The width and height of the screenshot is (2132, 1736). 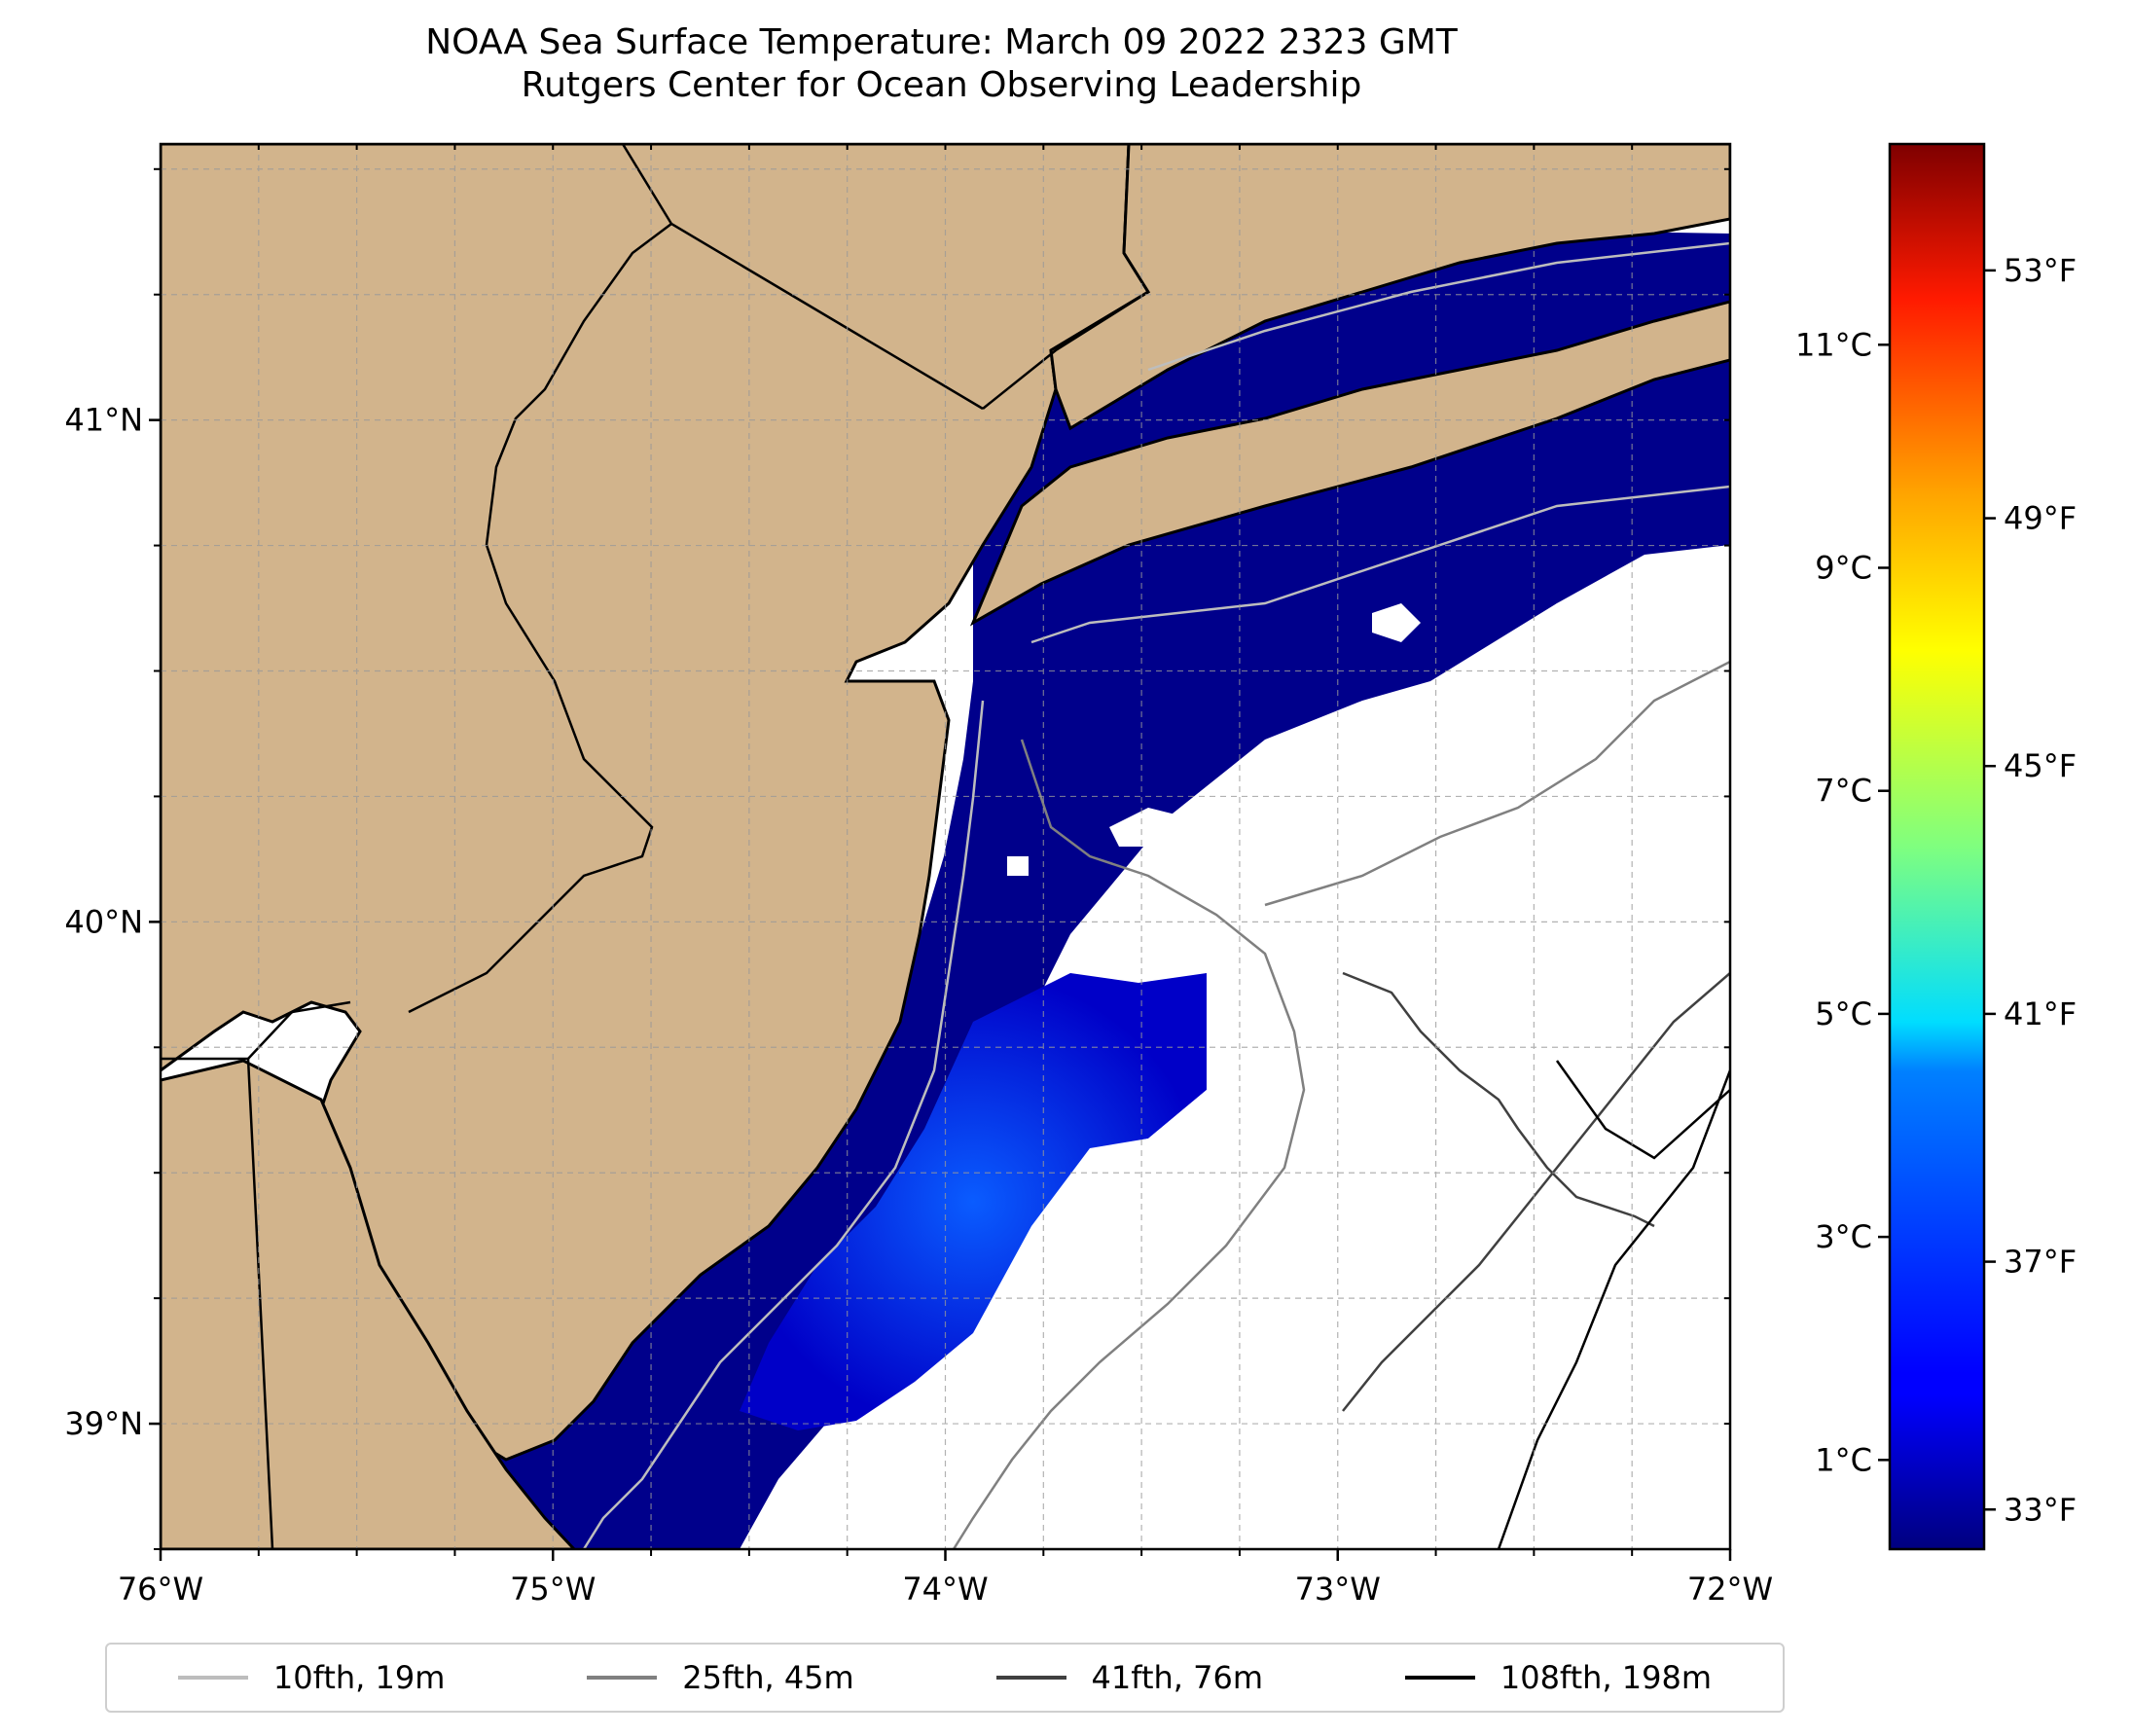 I want to click on lat-tick-label: 41°N, so click(x=103, y=421).